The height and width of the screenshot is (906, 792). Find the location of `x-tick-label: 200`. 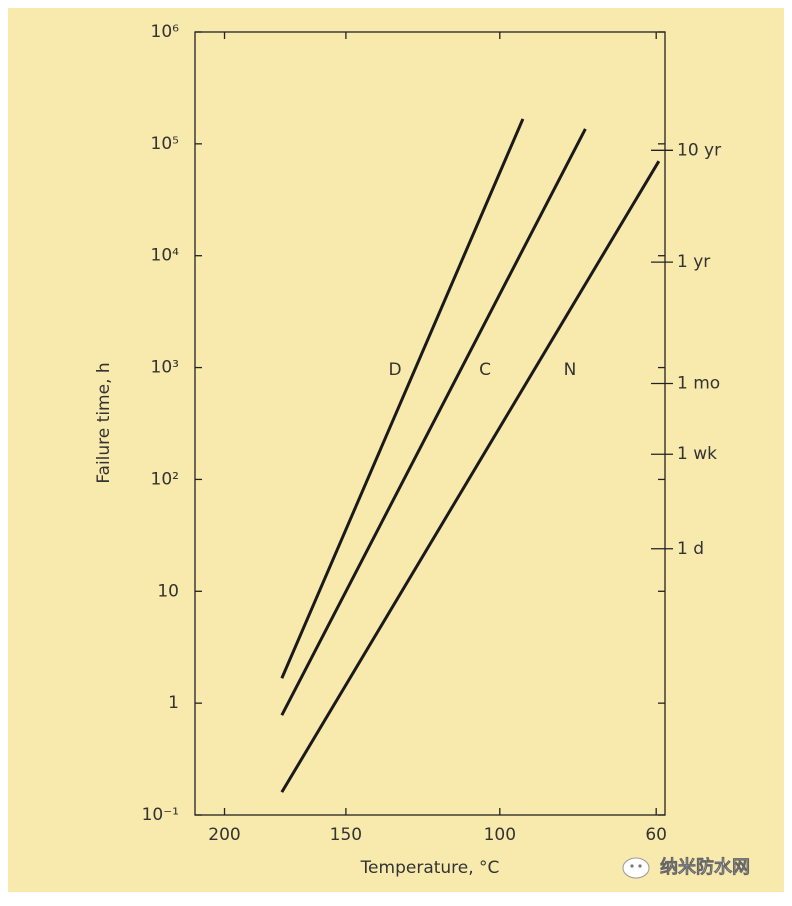

x-tick-label: 200 is located at coordinates (224, 835).